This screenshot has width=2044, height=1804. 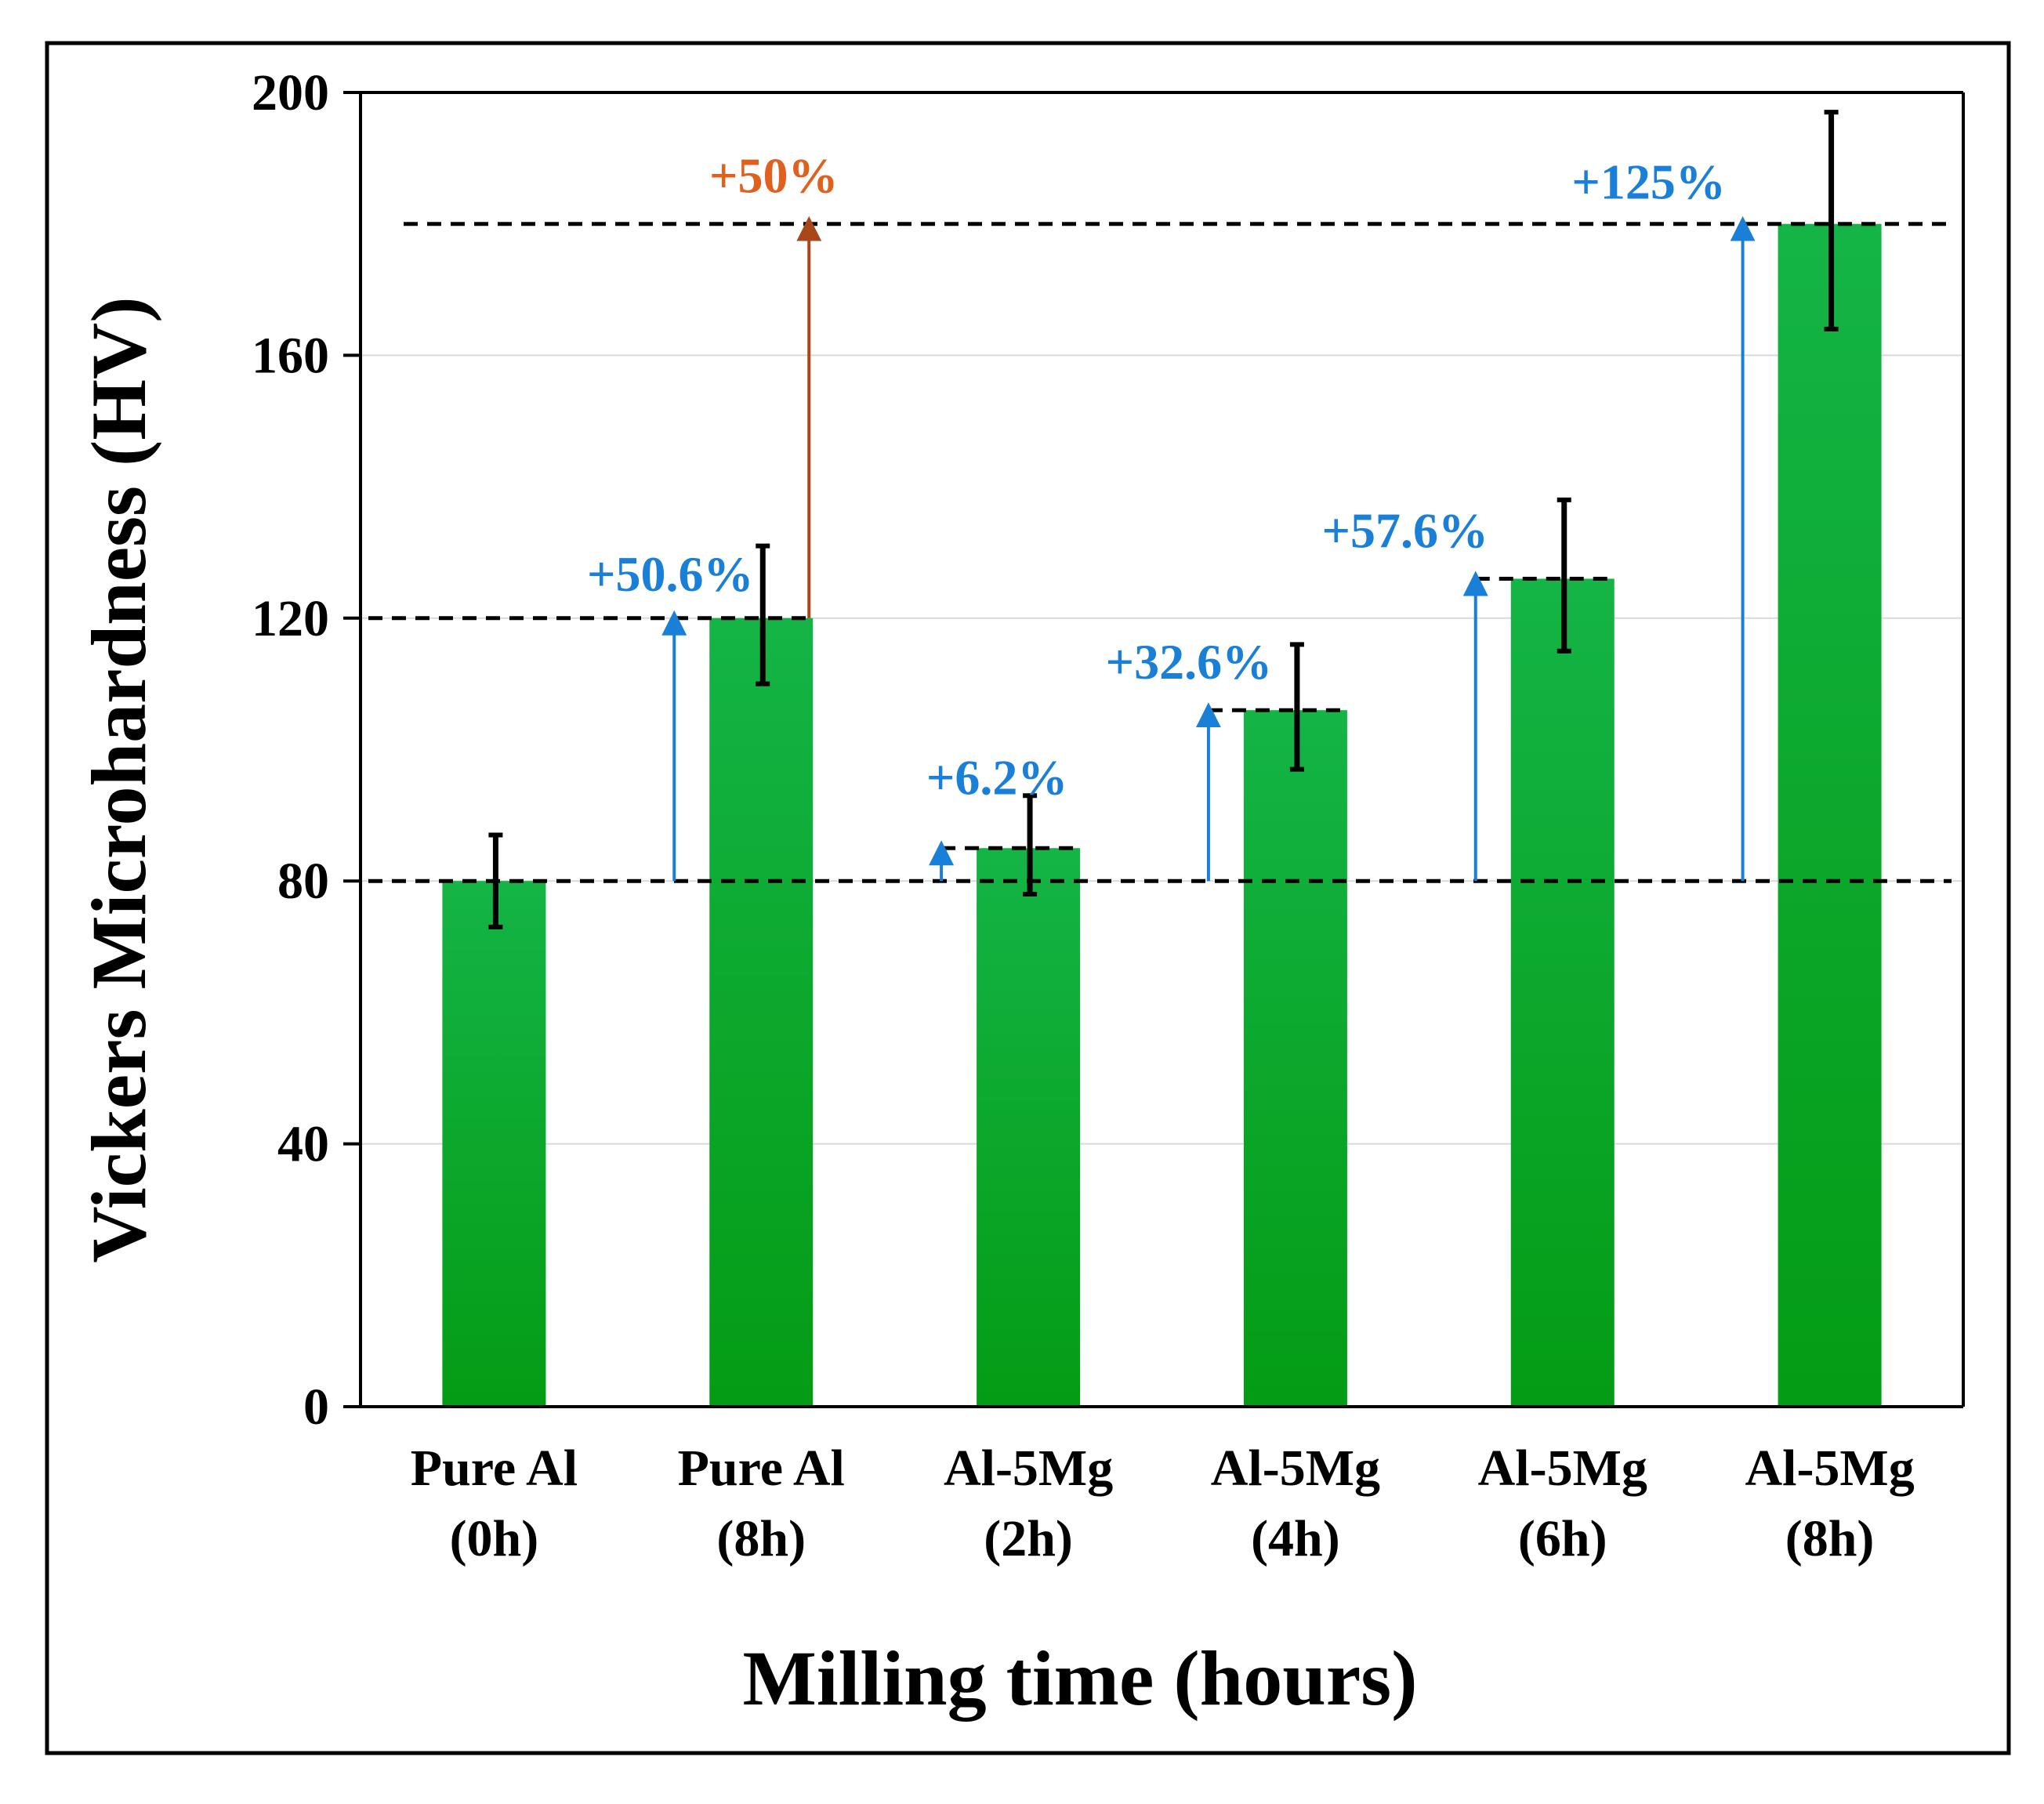 What do you see at coordinates (1079, 1678) in the screenshot?
I see `x-axis-title: Milling time (hours)` at bounding box center [1079, 1678].